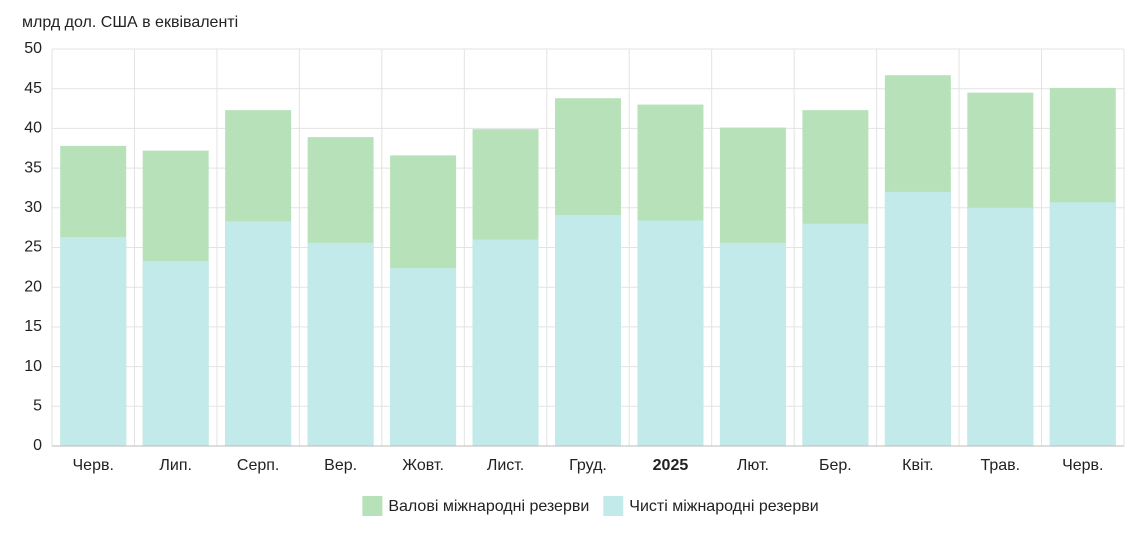  I want to click on x-tick-label: Жовт., so click(423, 465).